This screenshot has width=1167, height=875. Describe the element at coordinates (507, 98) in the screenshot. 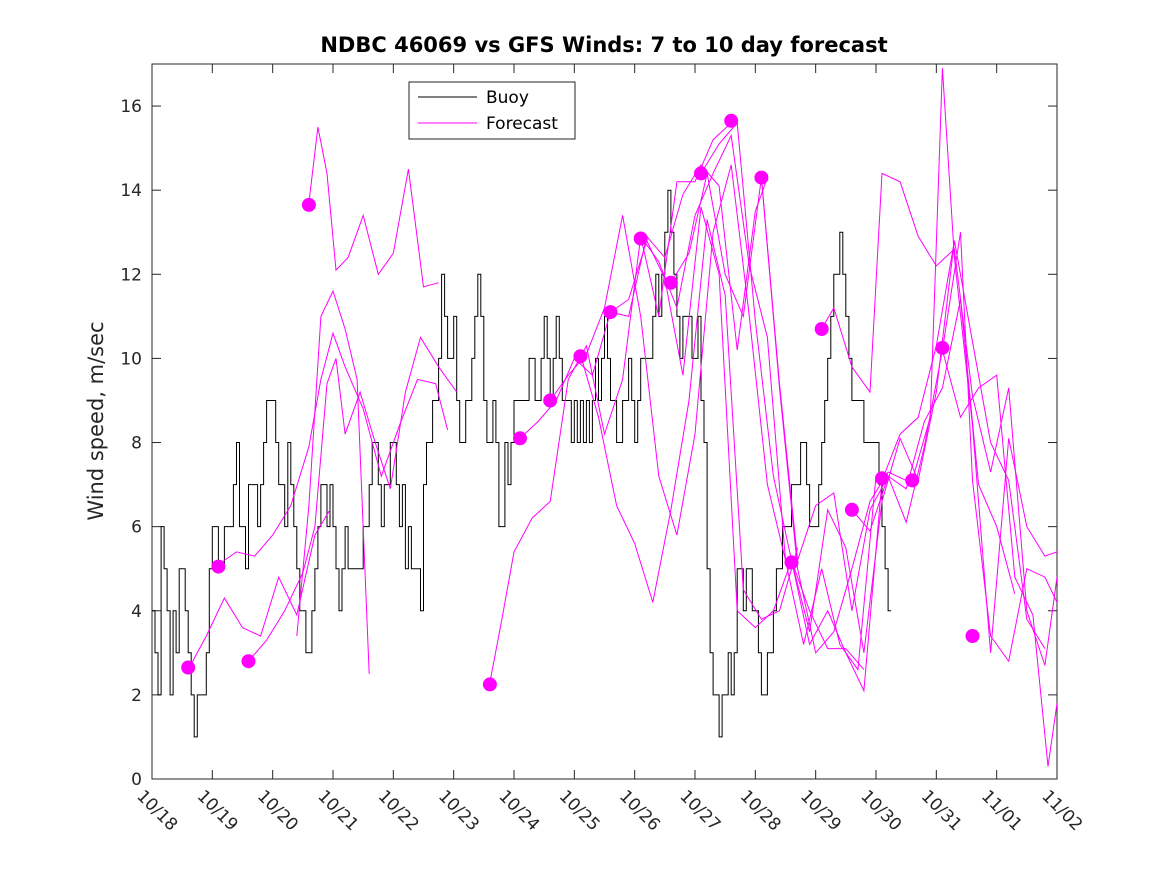

I see `legend-buoy-label: Buoy` at that location.